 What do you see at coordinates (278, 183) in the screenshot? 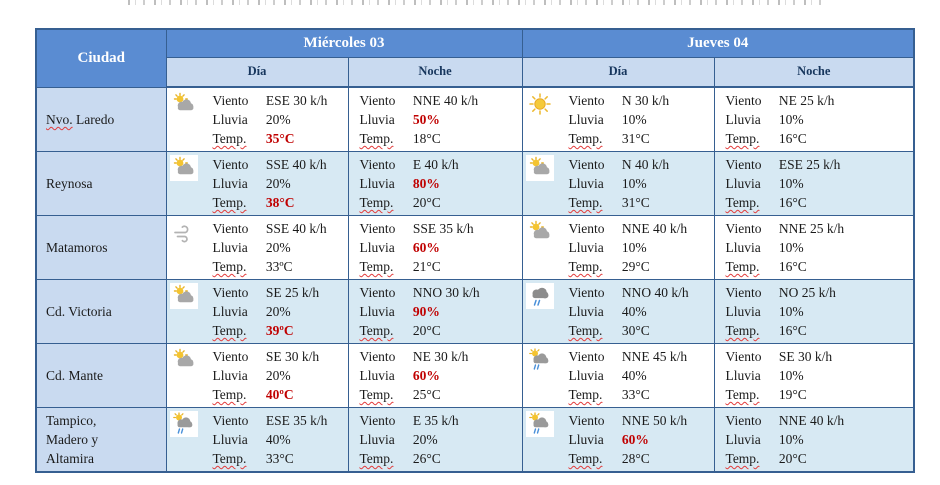
I see `forecast-lines: Viento SSE 40 k/h Lluvia 20% Temp. 38°C` at bounding box center [278, 183].